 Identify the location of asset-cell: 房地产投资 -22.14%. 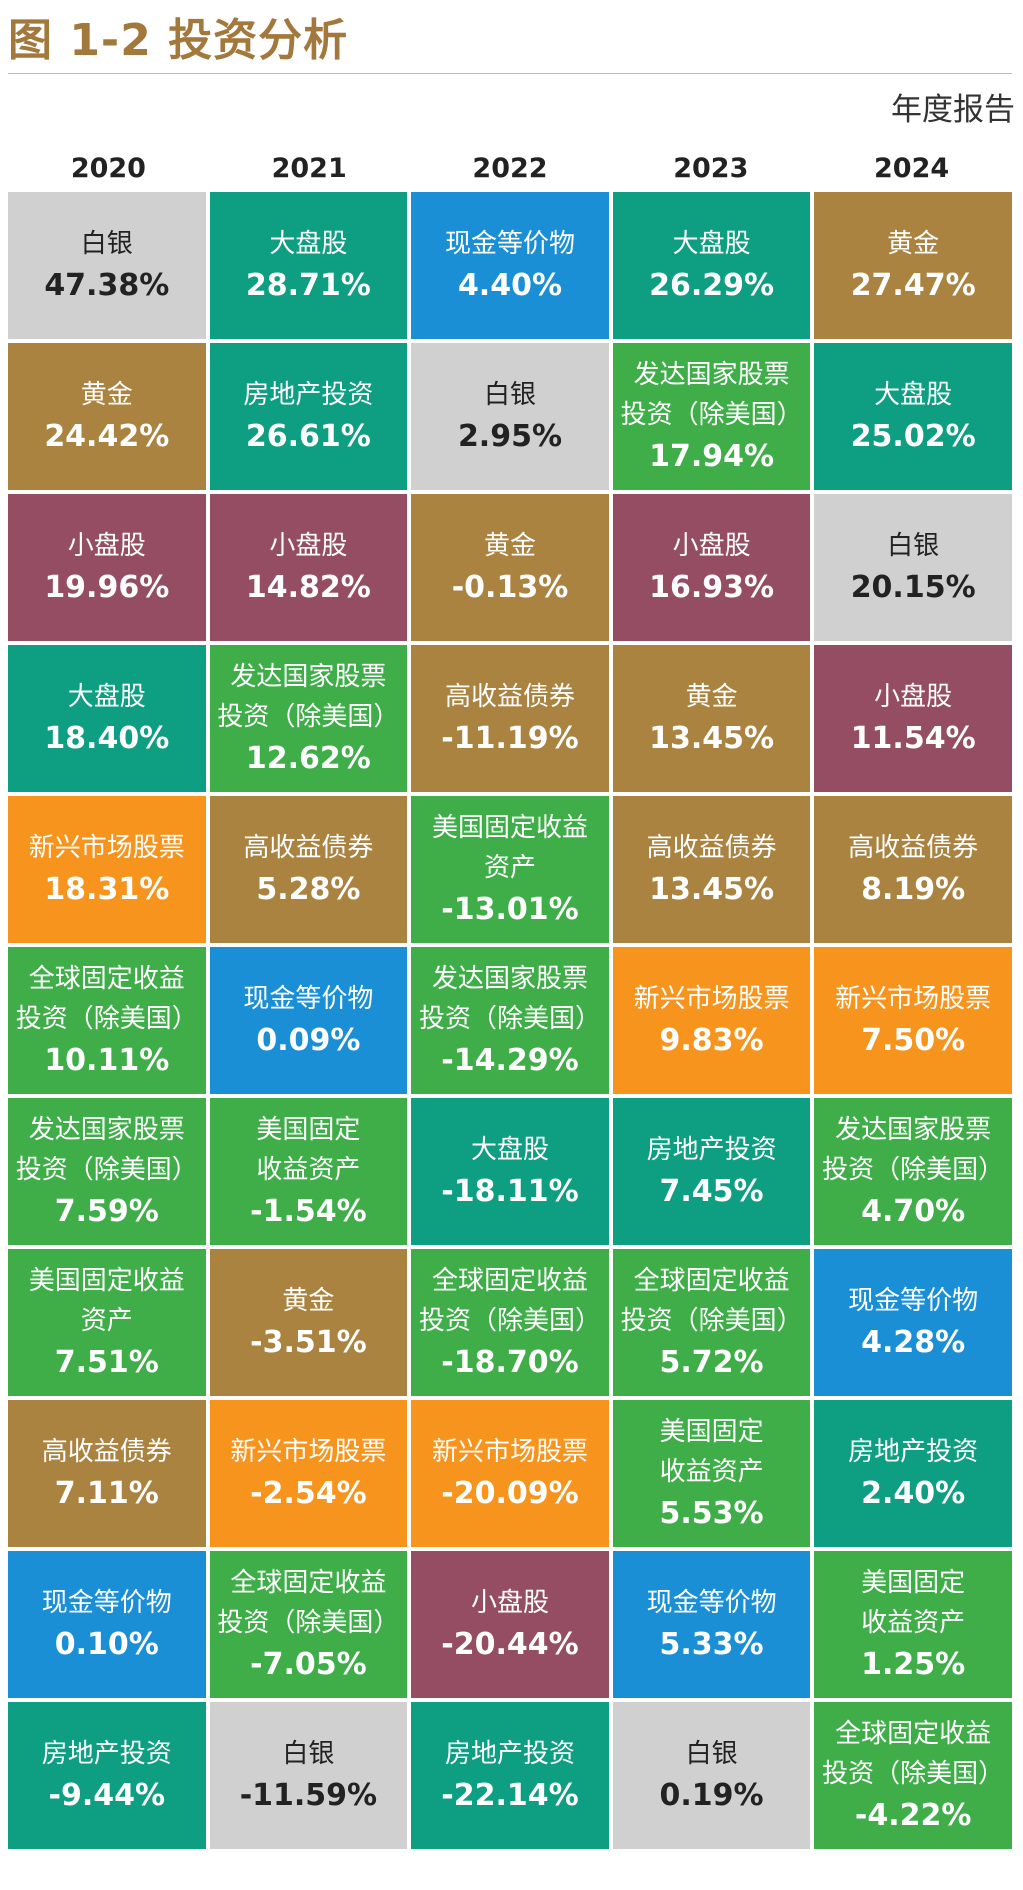
(510, 1775).